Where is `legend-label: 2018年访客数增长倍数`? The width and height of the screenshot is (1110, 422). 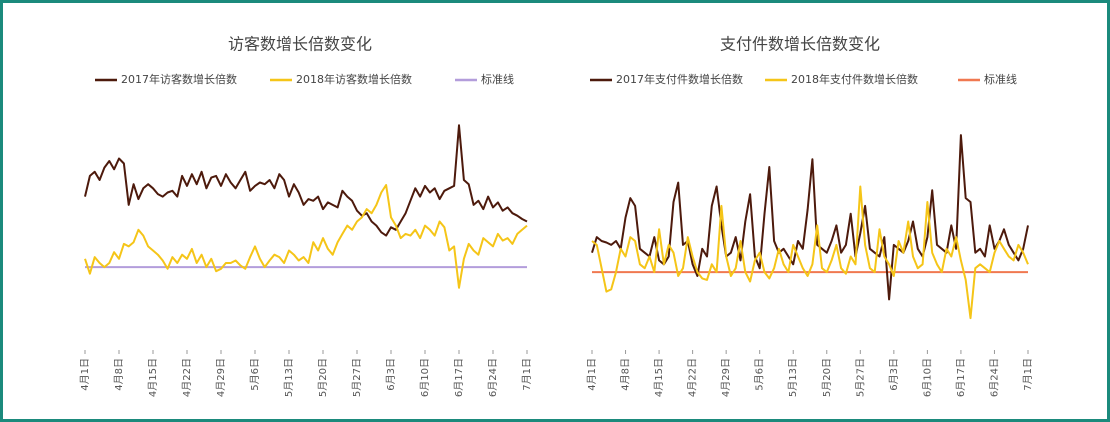
legend-label: 2018年访客数增长倍数 is located at coordinates (354, 79).